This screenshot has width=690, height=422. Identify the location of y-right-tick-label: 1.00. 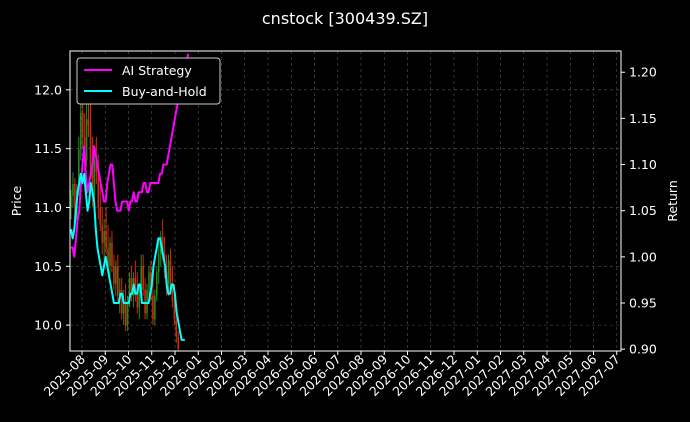
(643, 256).